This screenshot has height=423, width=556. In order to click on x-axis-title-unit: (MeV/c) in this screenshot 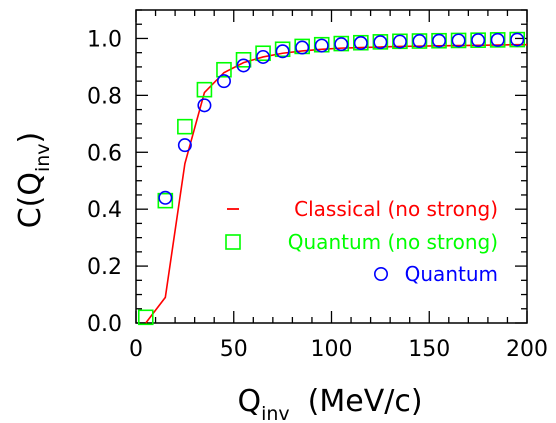, I will do `click(365, 401)`.